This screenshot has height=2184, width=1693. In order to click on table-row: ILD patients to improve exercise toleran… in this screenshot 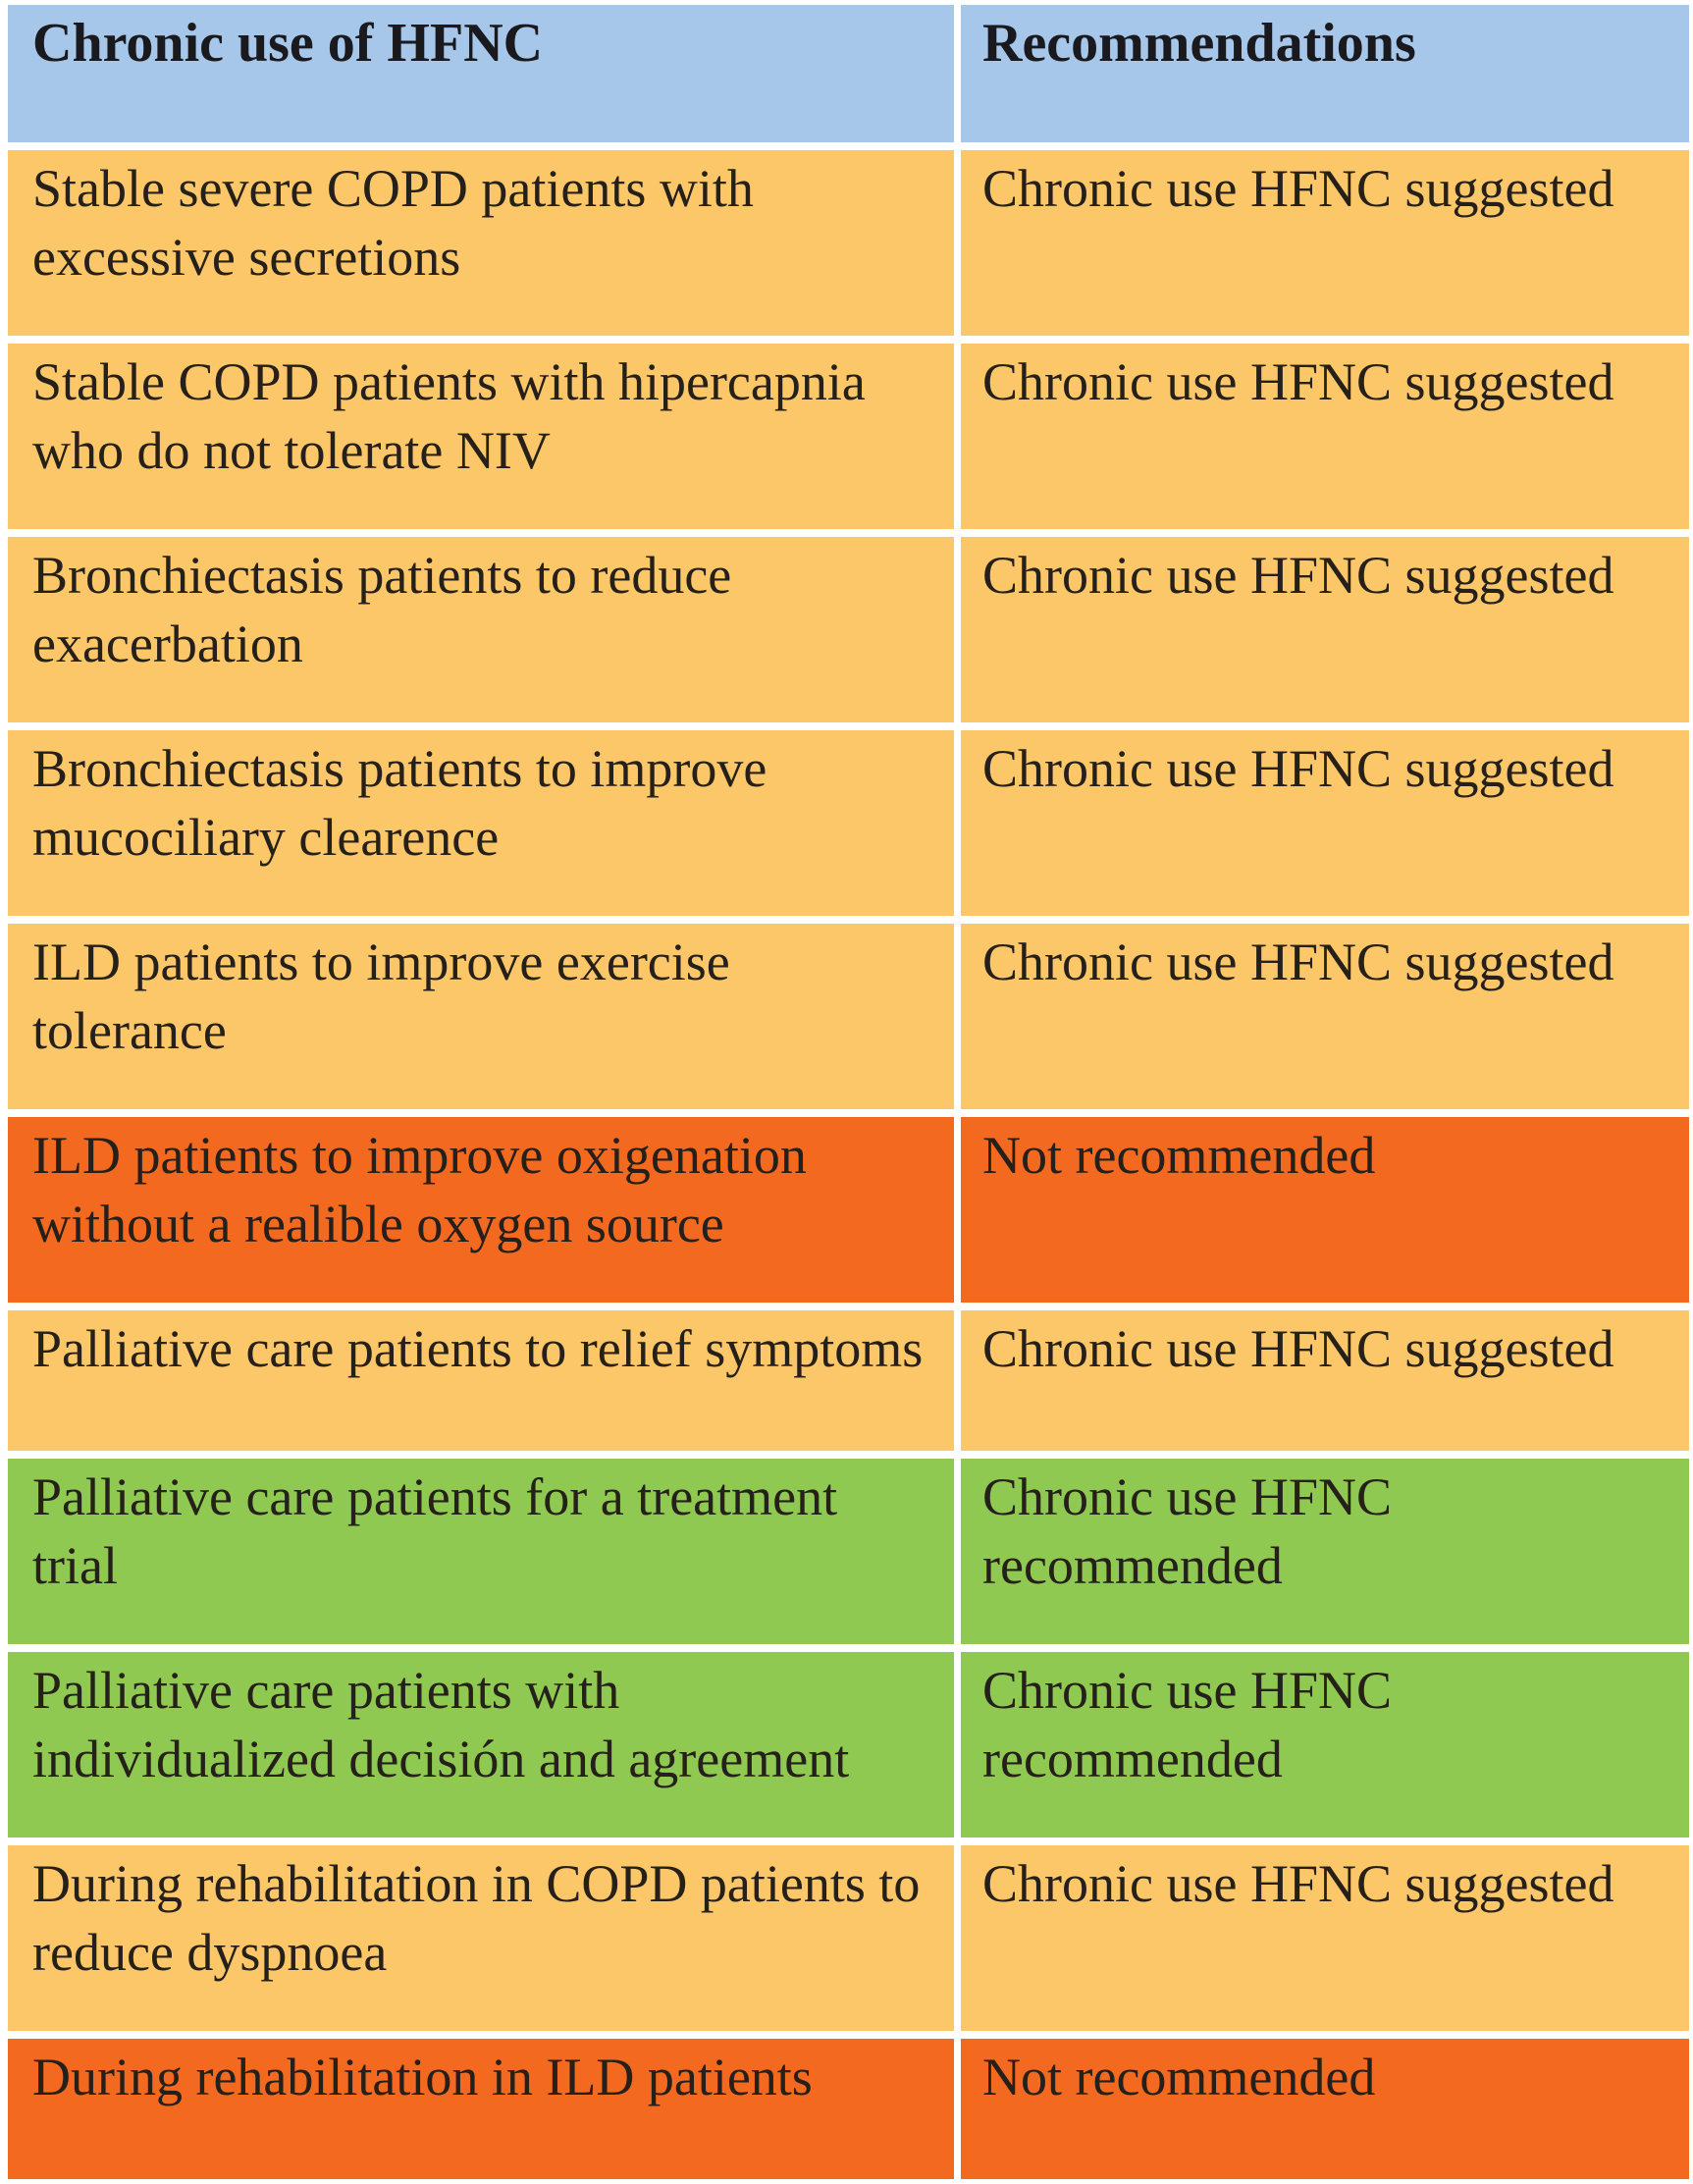, I will do `click(849, 1016)`.